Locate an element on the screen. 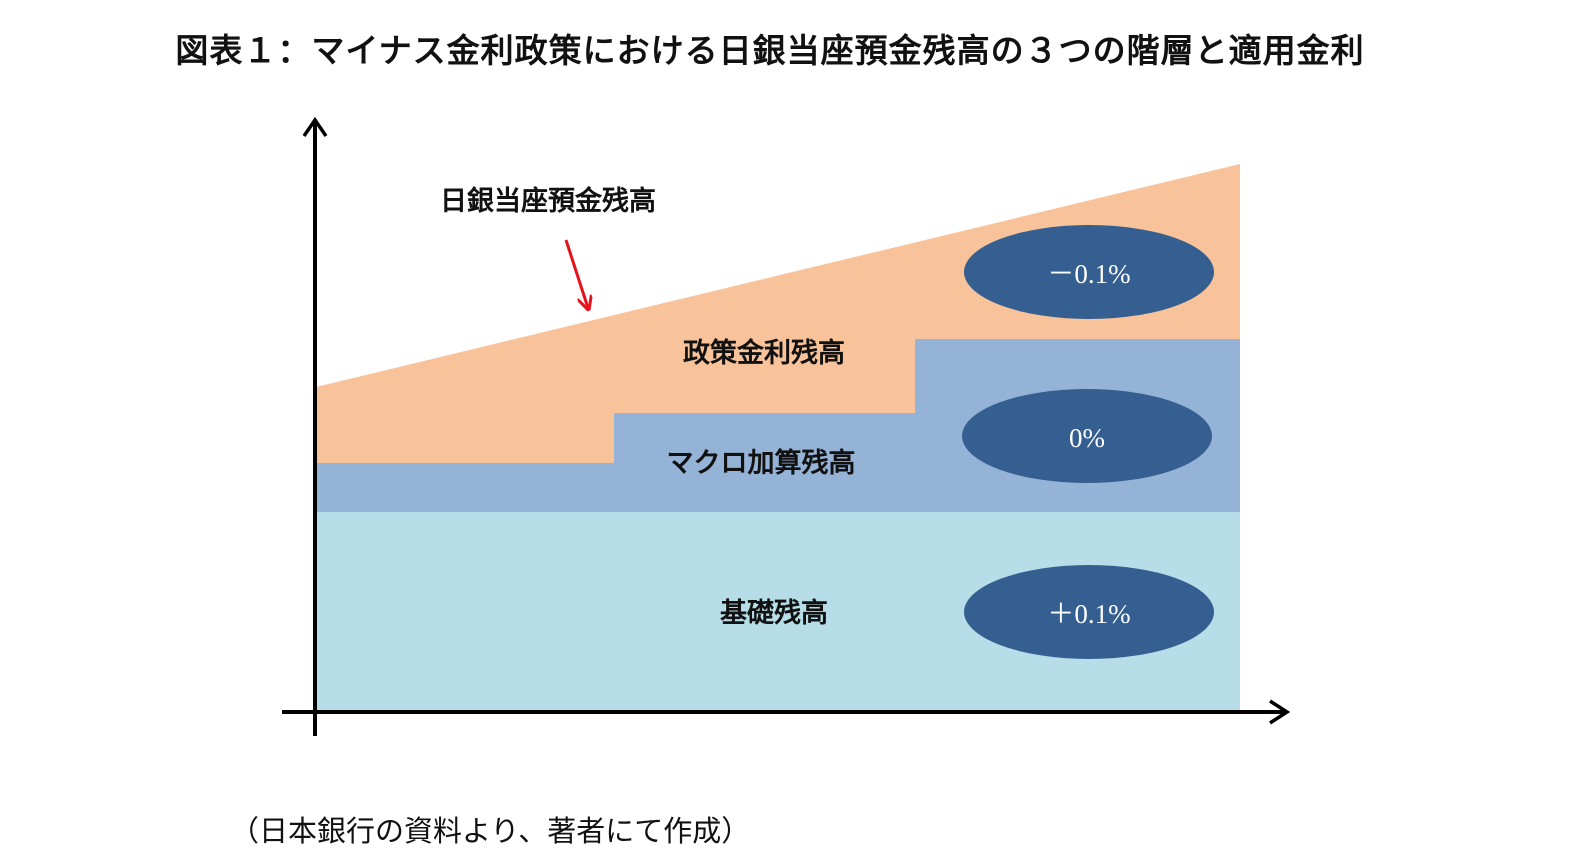 This screenshot has width=1570, height=868. total-balance-label: 日銀当座預金残高 is located at coordinates (548, 201).